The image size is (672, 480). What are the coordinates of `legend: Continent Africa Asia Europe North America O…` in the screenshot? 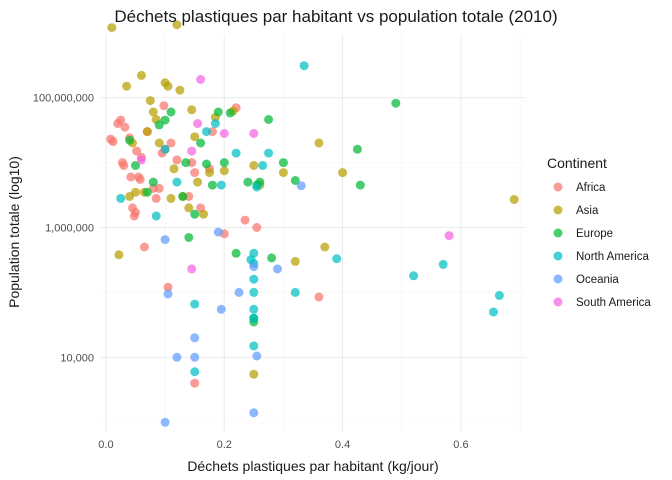 It's located at (599, 232).